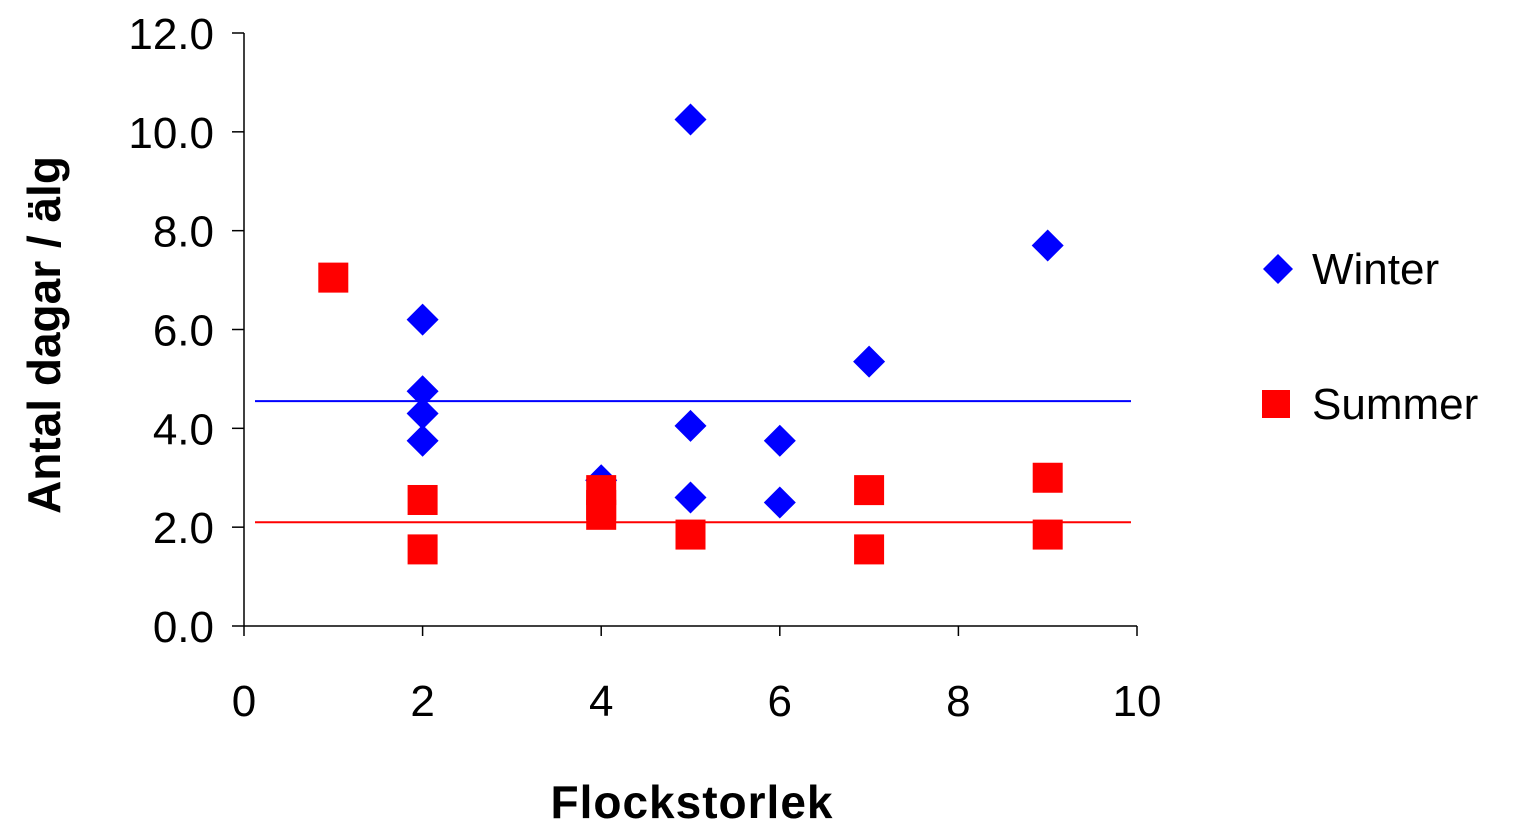  Describe the element at coordinates (780, 701) in the screenshot. I see `x-tick-label: 6` at that location.